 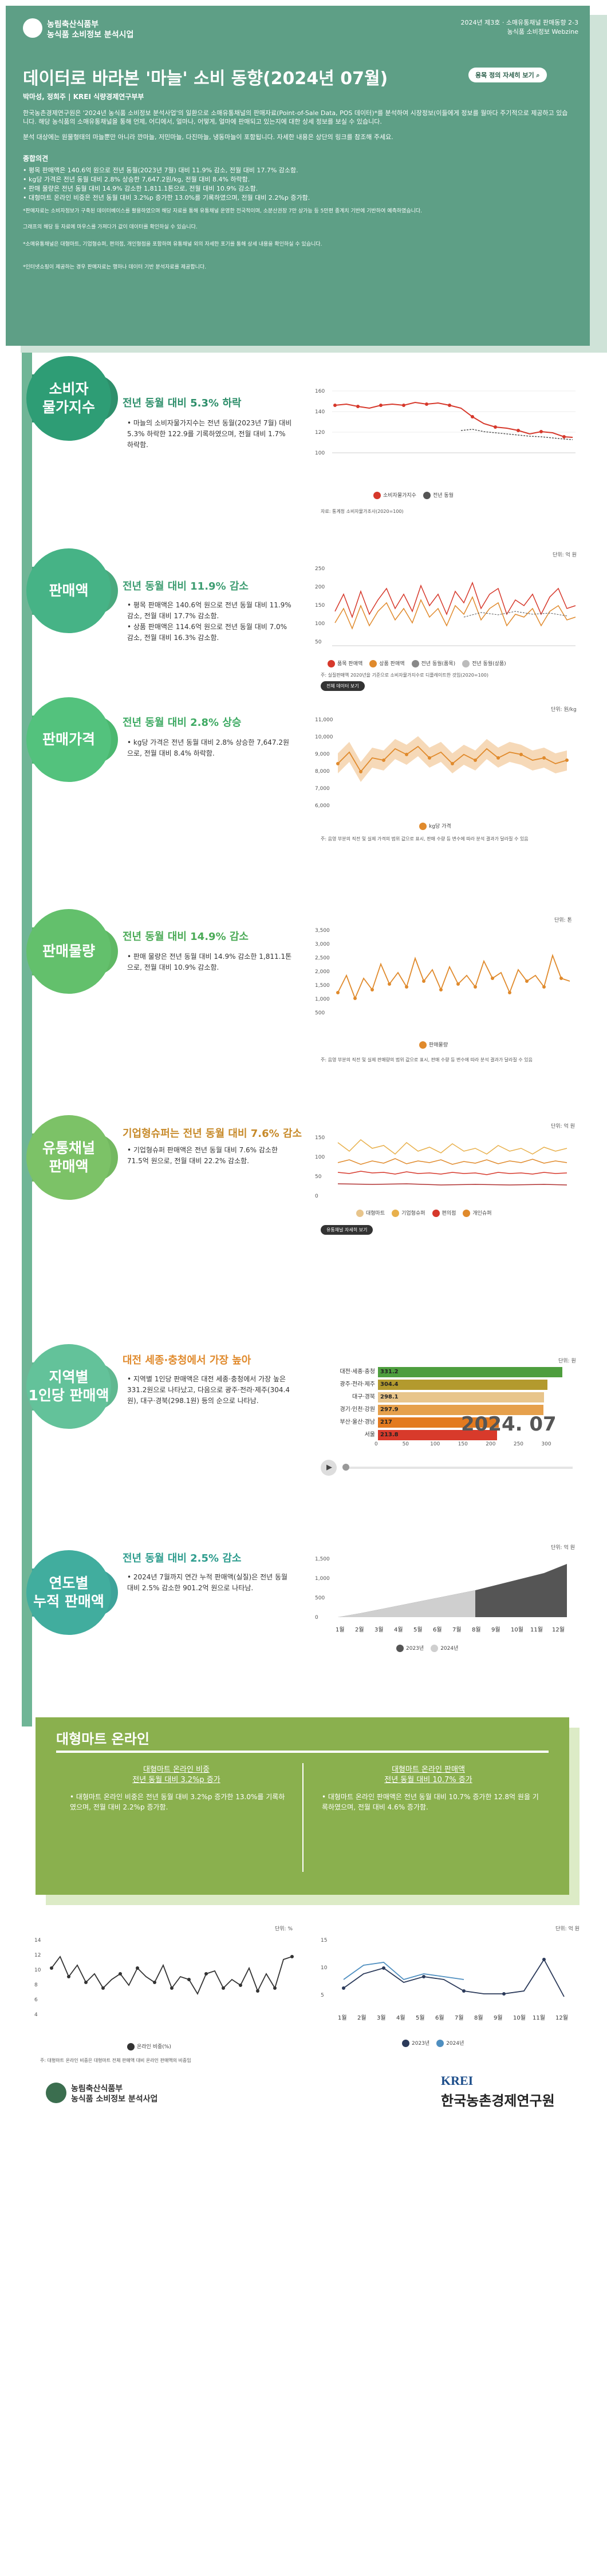 What do you see at coordinates (37, 1940) in the screenshot?
I see `y-tick-label: 14` at bounding box center [37, 1940].